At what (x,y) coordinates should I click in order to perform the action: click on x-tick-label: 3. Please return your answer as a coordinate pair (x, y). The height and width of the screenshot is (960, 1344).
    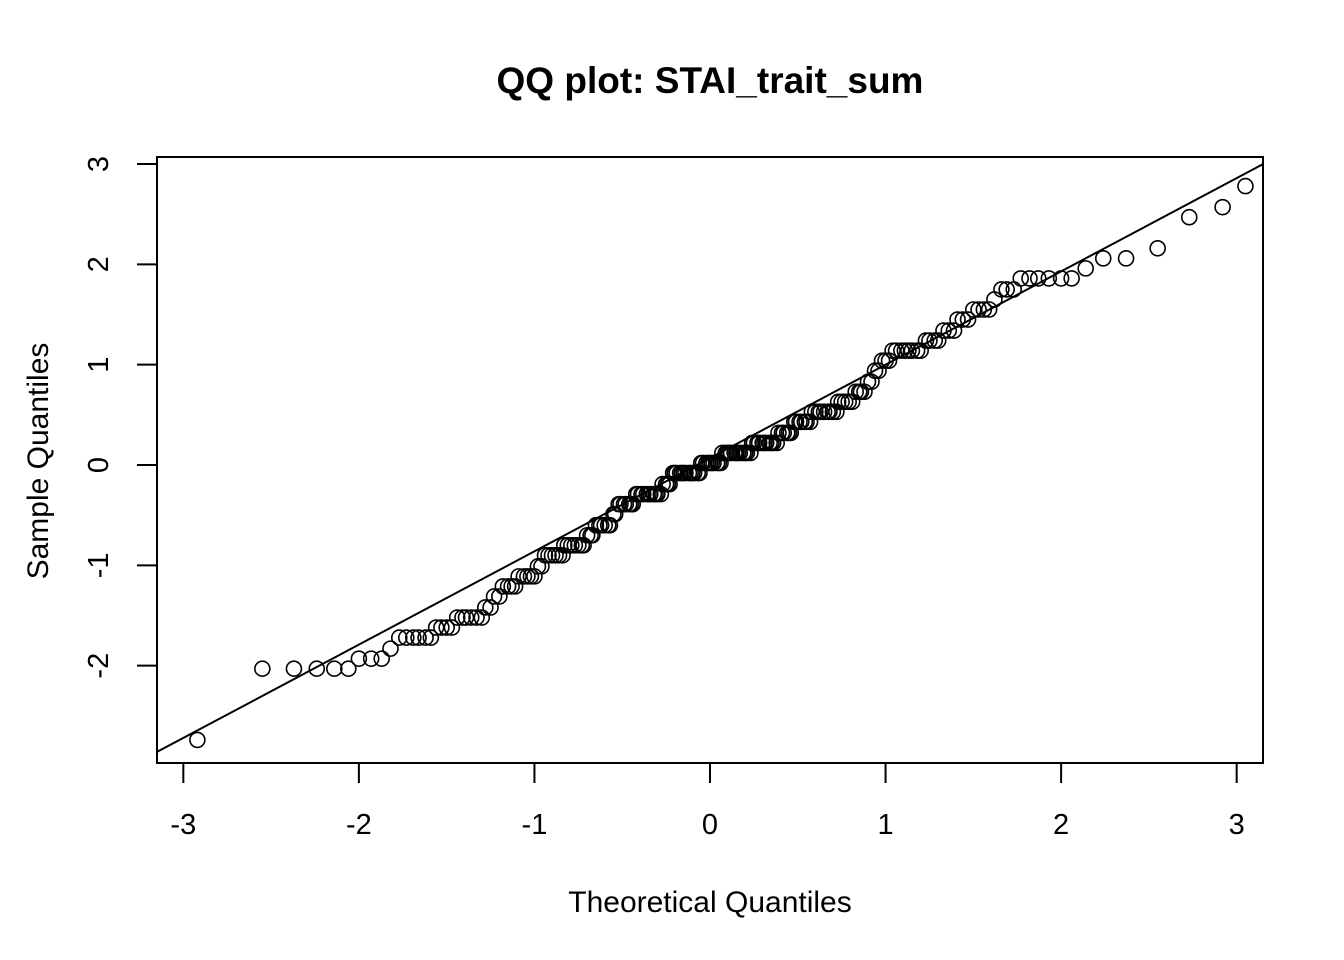
    Looking at the image, I should click on (1237, 825).